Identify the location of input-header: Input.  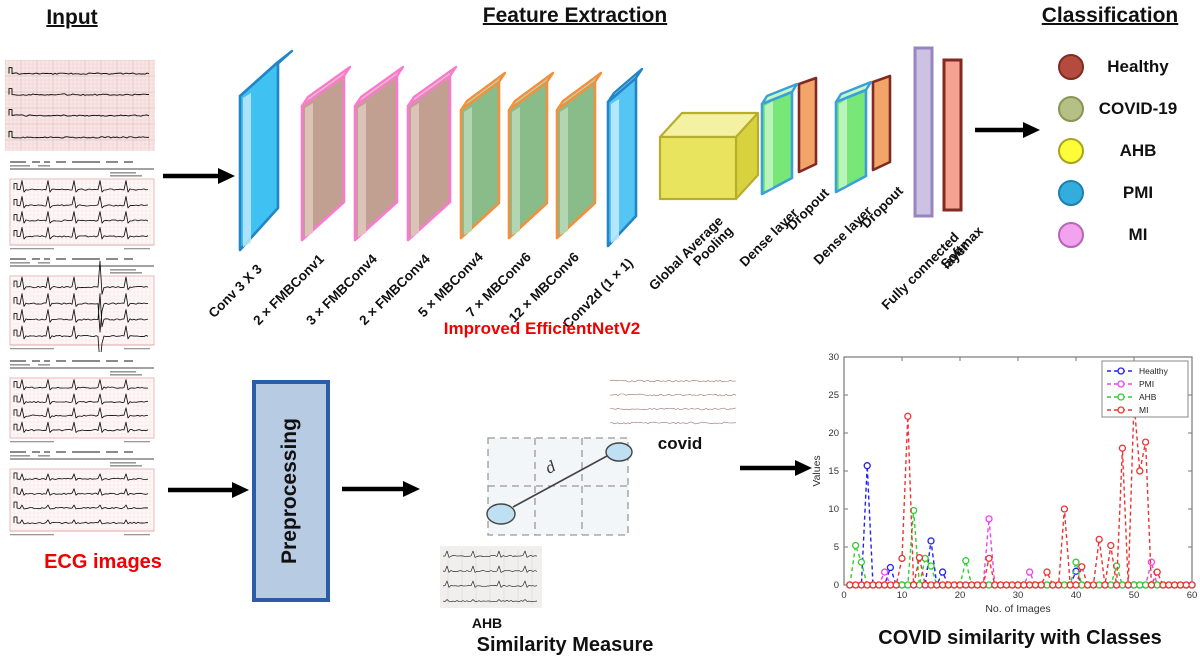
(72, 17).